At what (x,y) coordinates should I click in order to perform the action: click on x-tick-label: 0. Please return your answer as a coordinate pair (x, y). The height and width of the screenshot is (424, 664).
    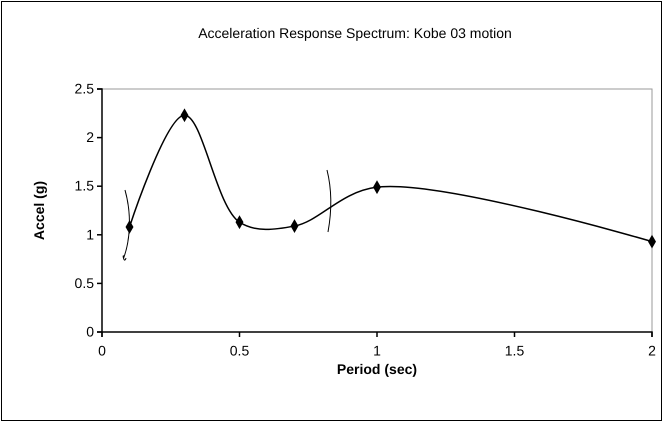
    Looking at the image, I should click on (102, 350).